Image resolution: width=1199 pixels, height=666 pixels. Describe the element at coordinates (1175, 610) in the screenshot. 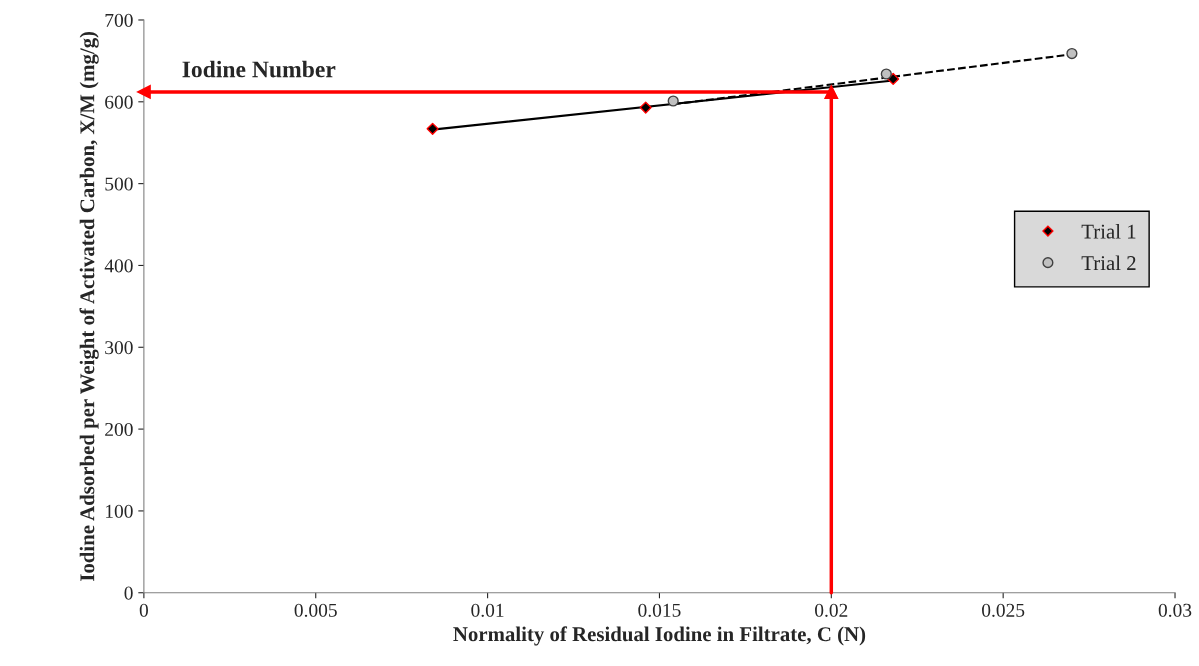

I see `x-tick-label: 0.03` at that location.